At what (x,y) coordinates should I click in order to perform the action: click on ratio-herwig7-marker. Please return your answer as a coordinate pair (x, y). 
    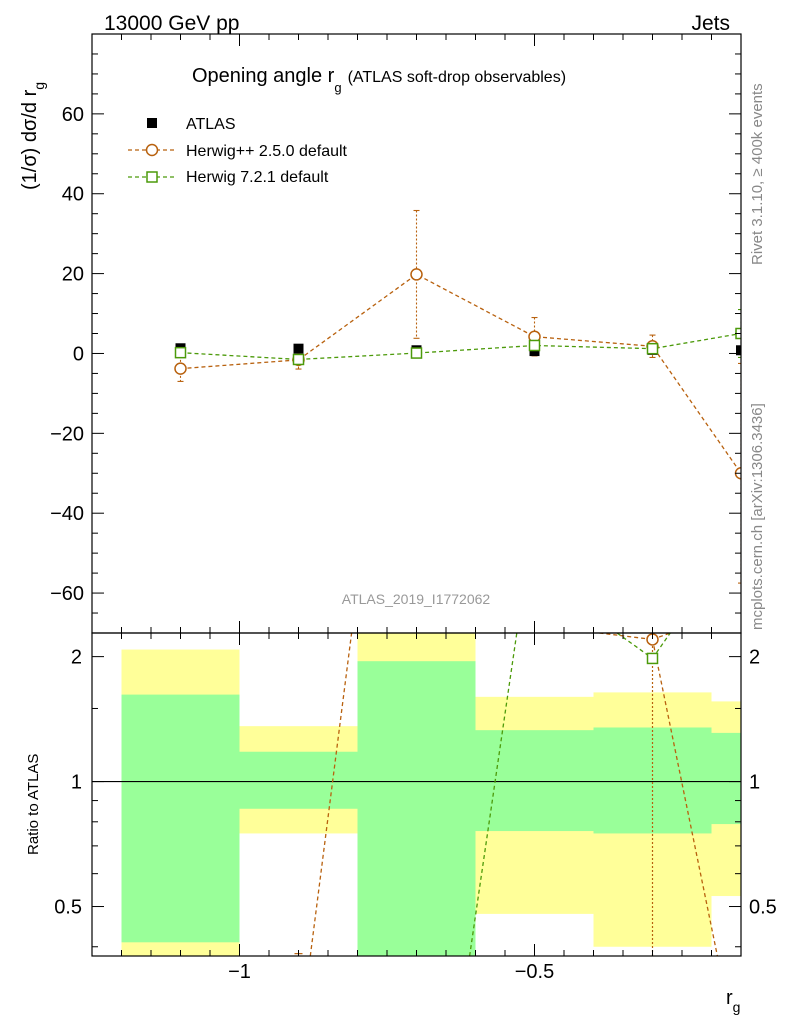
    Looking at the image, I should click on (652, 658).